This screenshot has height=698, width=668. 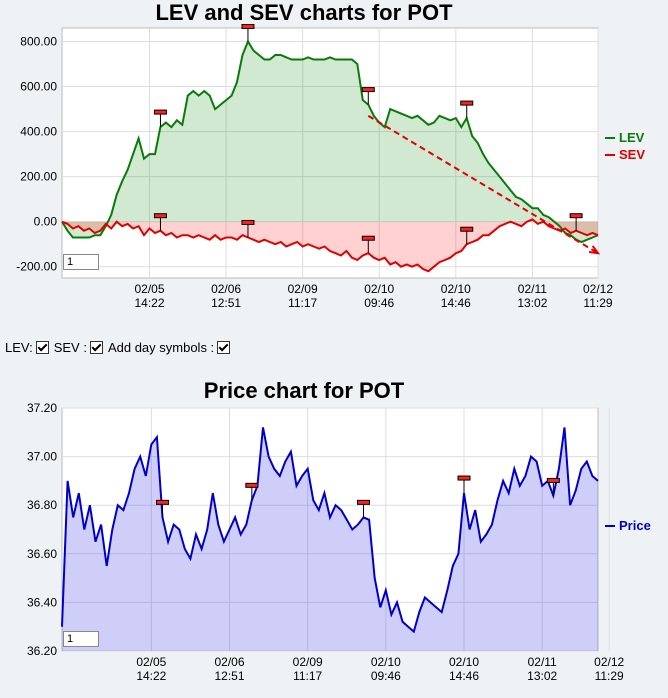 What do you see at coordinates (304, 12) in the screenshot?
I see `chart1-title: LEV and SEV charts for POT` at bounding box center [304, 12].